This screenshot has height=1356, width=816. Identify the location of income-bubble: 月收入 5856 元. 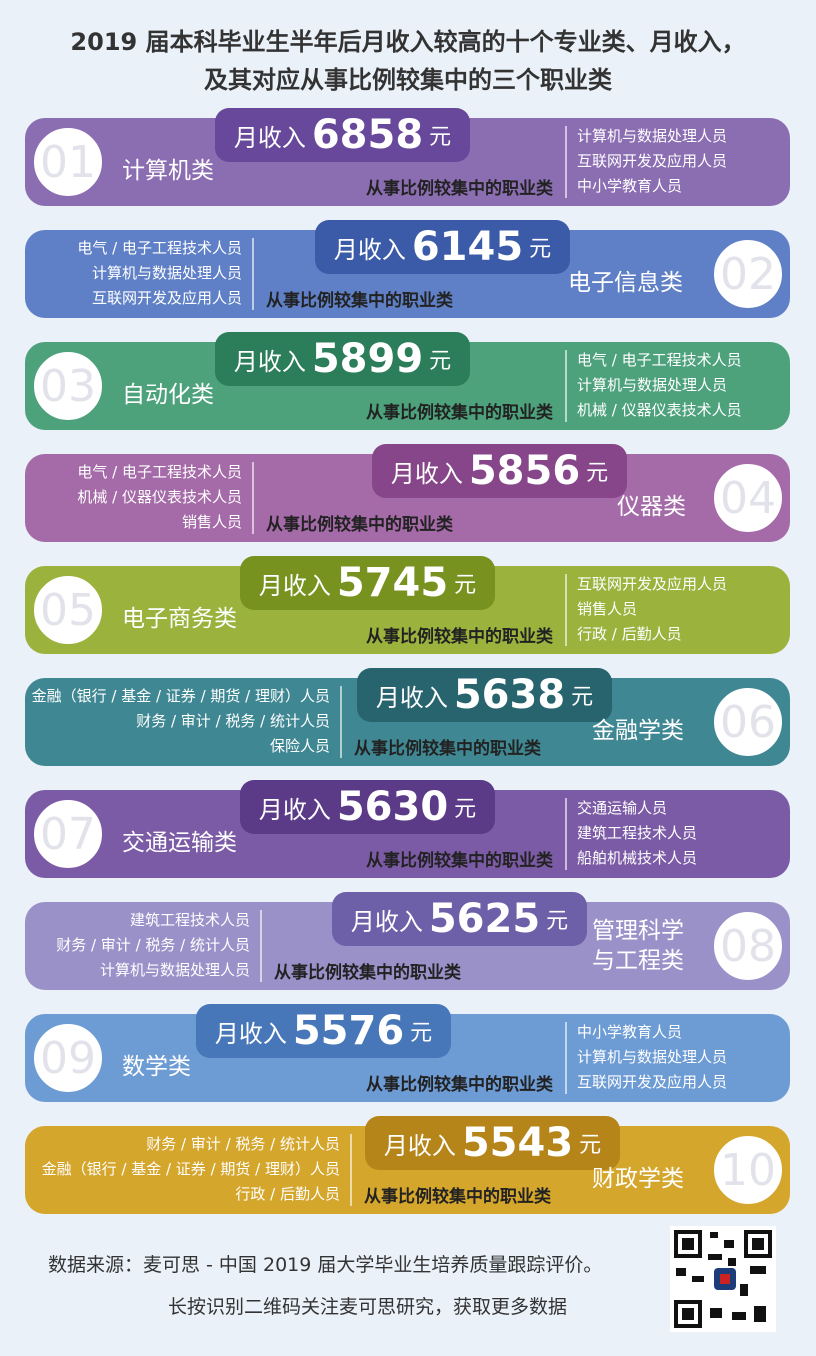
(499, 471).